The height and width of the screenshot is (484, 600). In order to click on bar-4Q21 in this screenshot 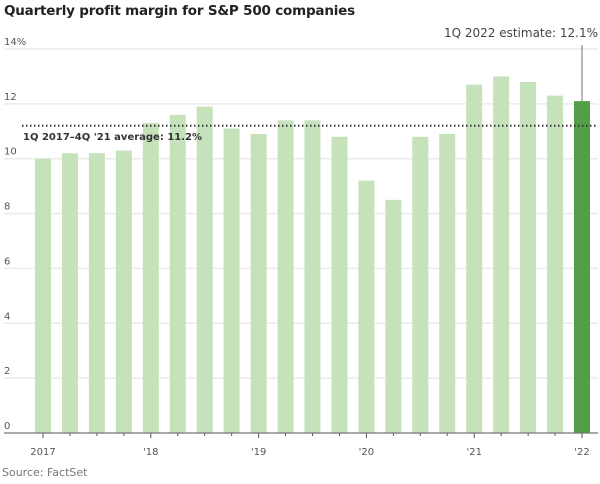, I will do `click(555, 264)`.